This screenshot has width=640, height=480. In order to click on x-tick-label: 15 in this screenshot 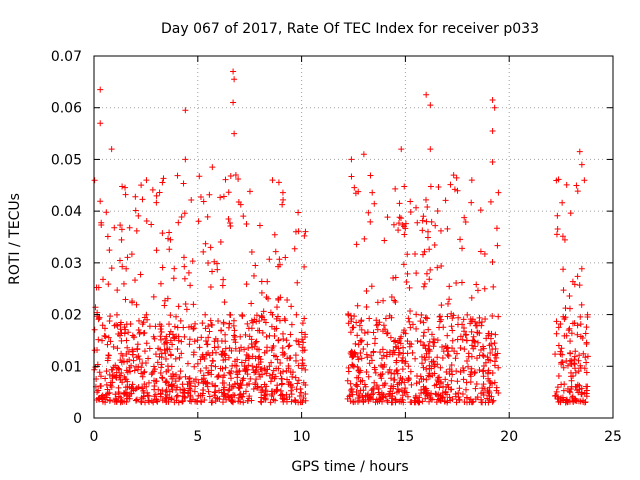, I will do `click(405, 437)`.